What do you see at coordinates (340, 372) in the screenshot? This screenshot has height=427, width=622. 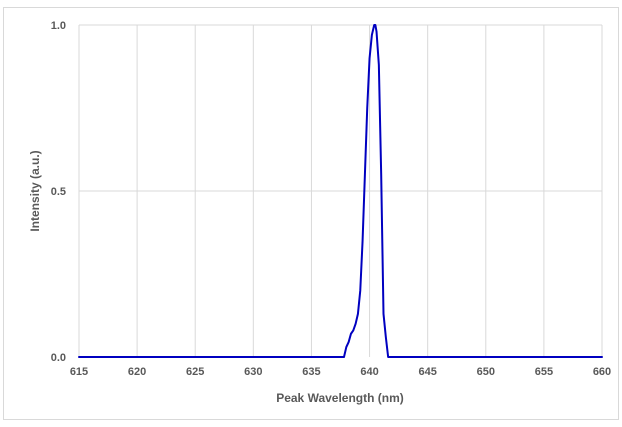 I see `x-axis-tick-labels: 615 620 625 630 635 640 645 650 655 660` at bounding box center [340, 372].